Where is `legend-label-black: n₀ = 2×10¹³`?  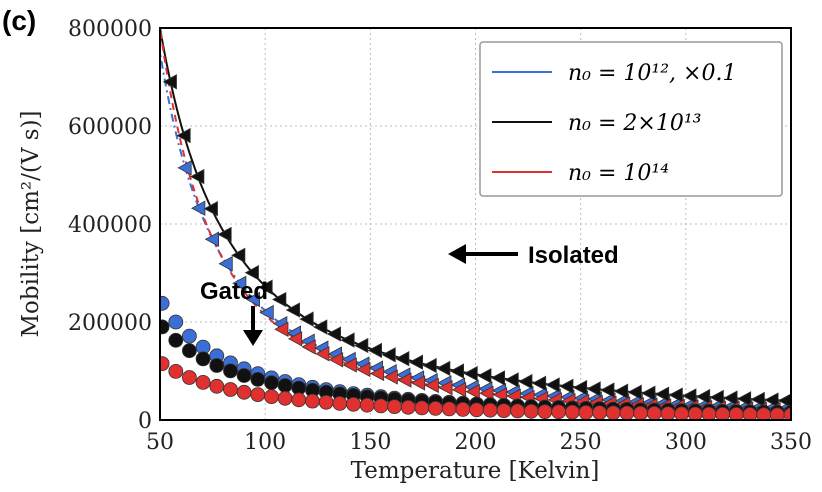 legend-label-black: n₀ = 2×10¹³ is located at coordinates (634, 123).